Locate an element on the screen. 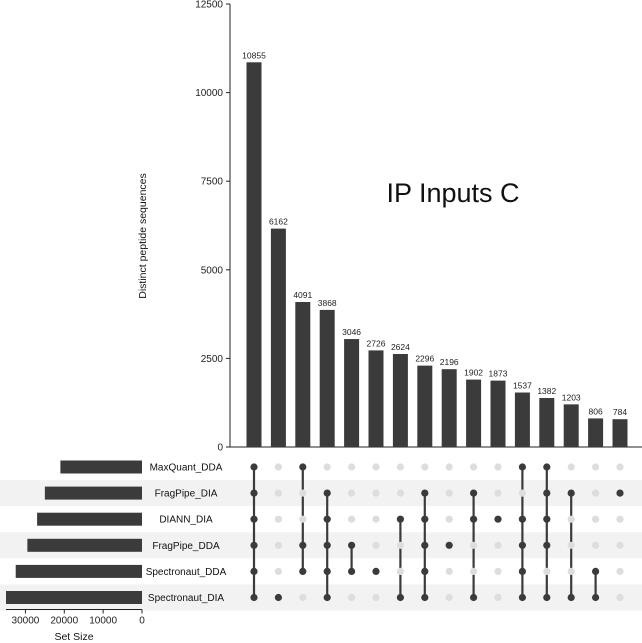 The width and height of the screenshot is (642, 643). set-tick-label-30000: 30000 is located at coordinates (26, 621).